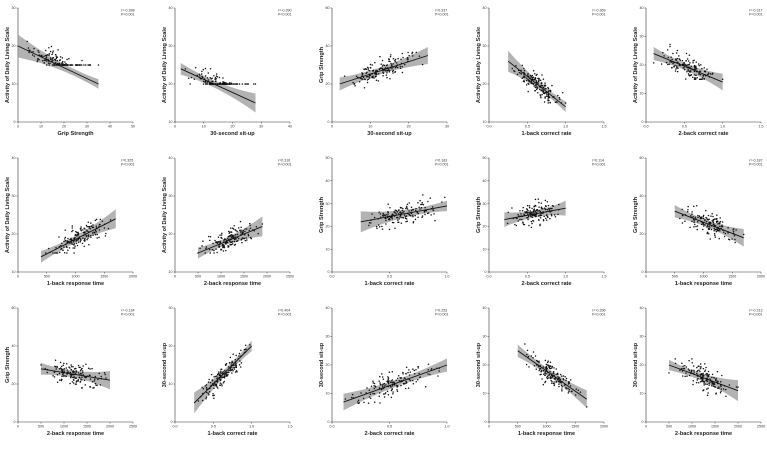 This screenshot has width=767, height=449. Describe the element at coordinates (171, 158) in the screenshot. I see `y-tick-label: 40` at that location.